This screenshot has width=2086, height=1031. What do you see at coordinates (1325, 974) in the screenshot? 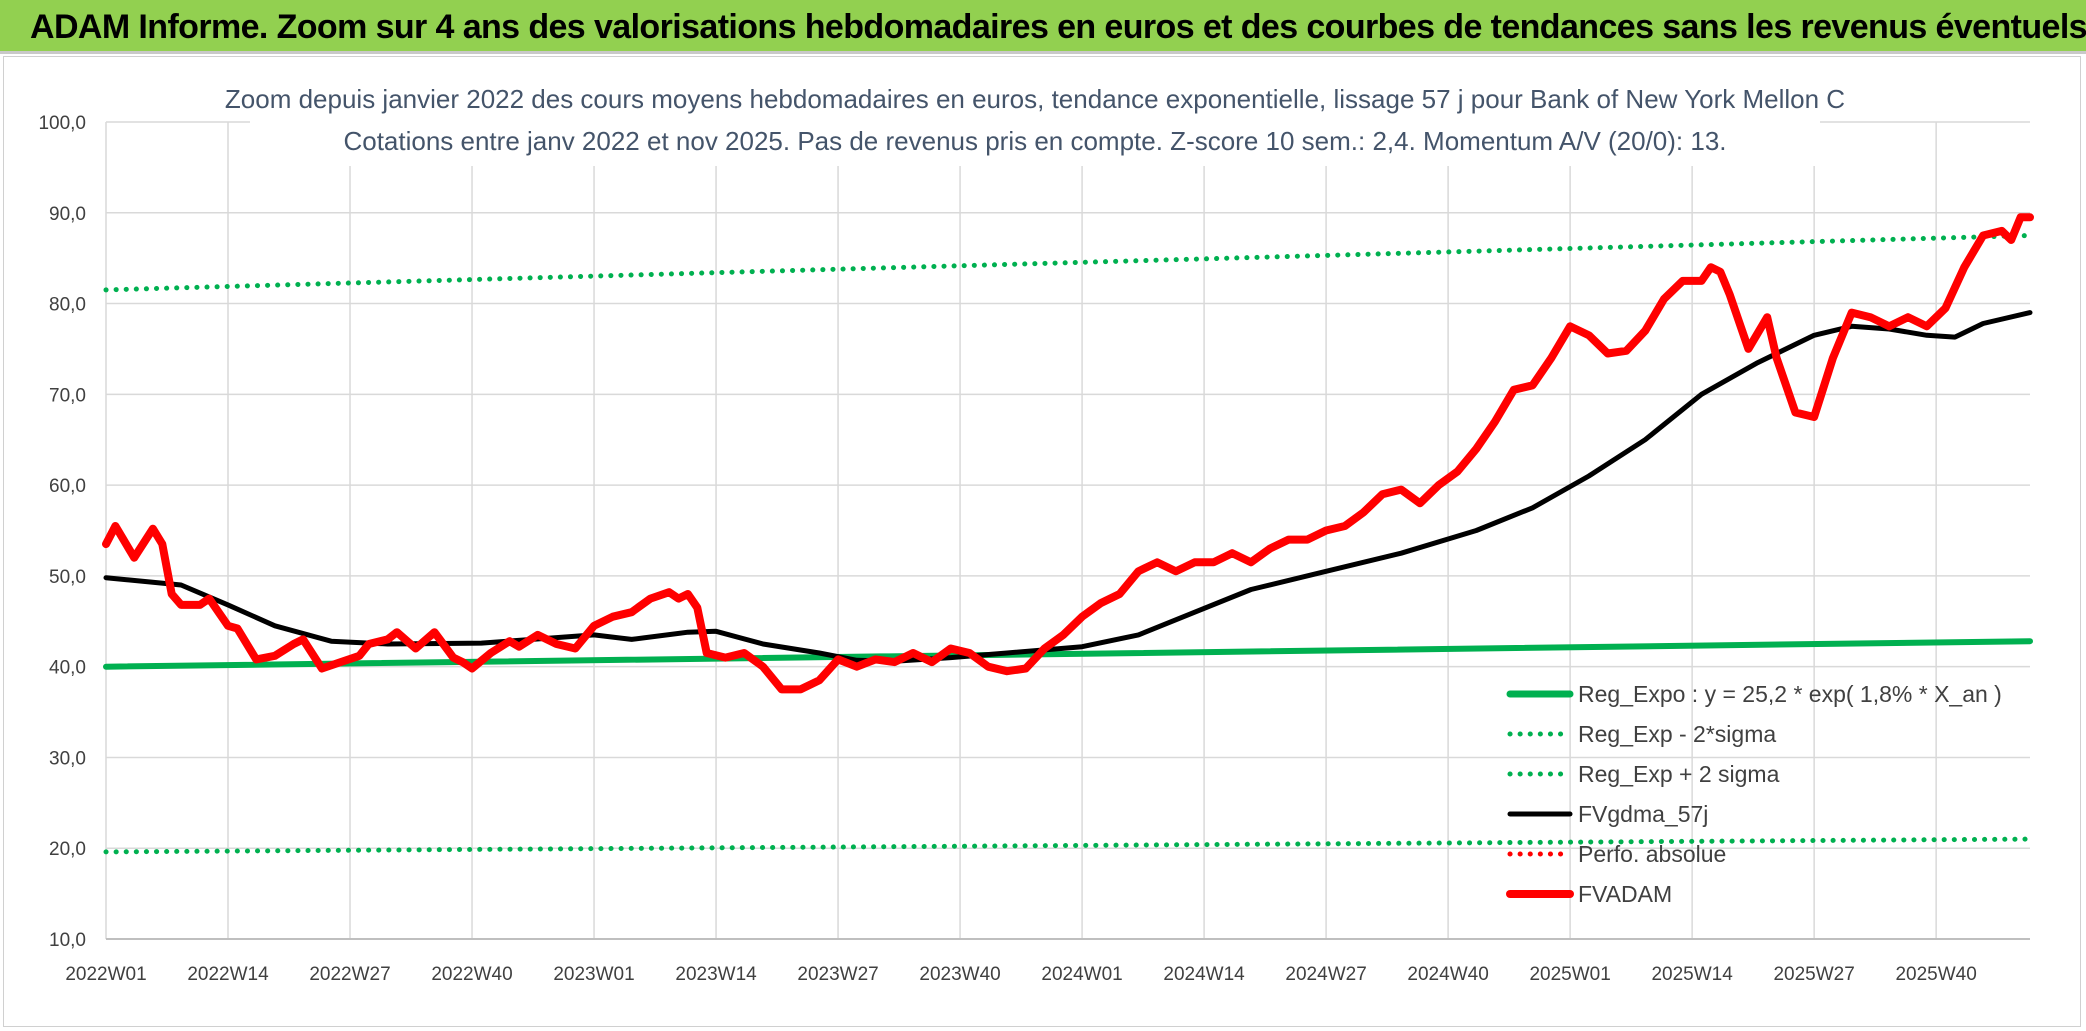
I see `x-tick-label: 2024W27` at bounding box center [1325, 974].